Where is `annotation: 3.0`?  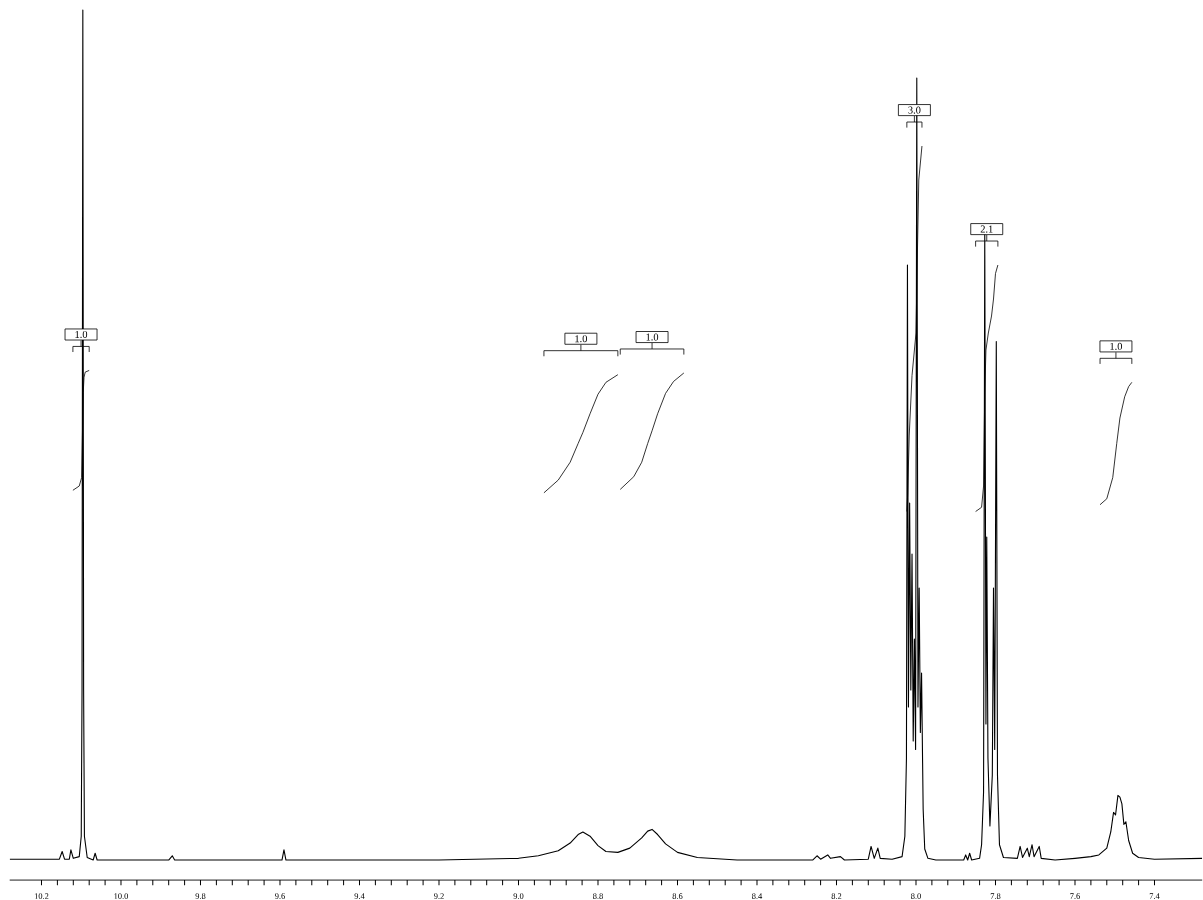 annotation: 3.0 is located at coordinates (914, 110).